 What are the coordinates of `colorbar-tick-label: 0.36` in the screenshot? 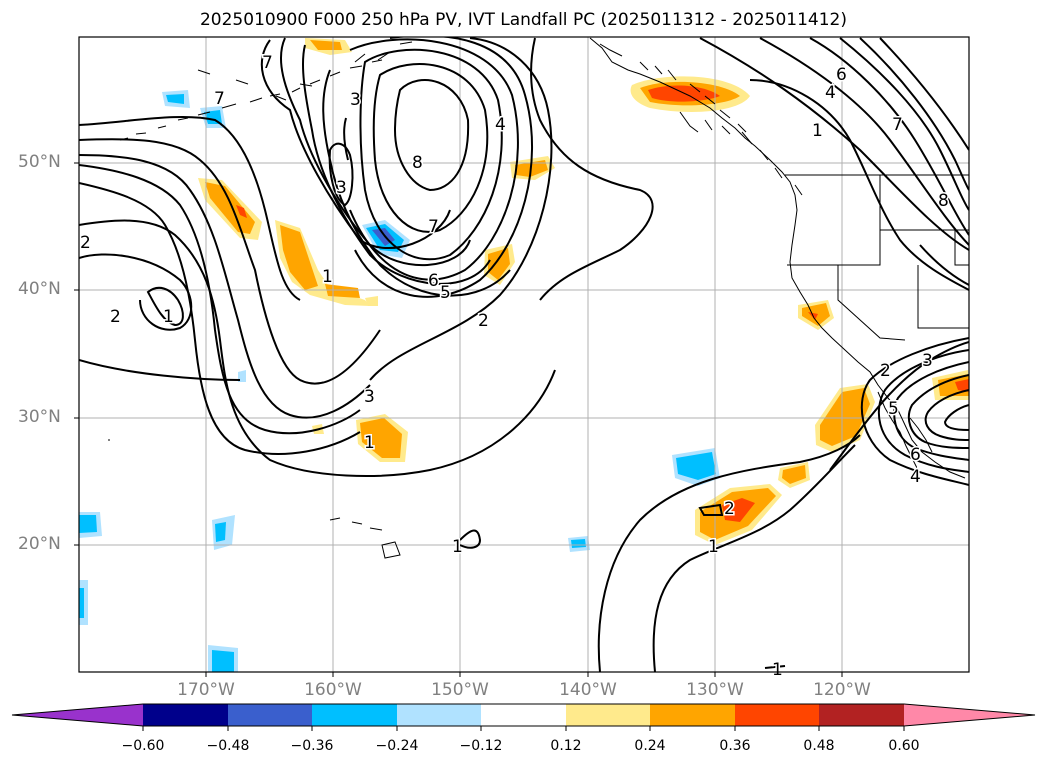 It's located at (735, 746).